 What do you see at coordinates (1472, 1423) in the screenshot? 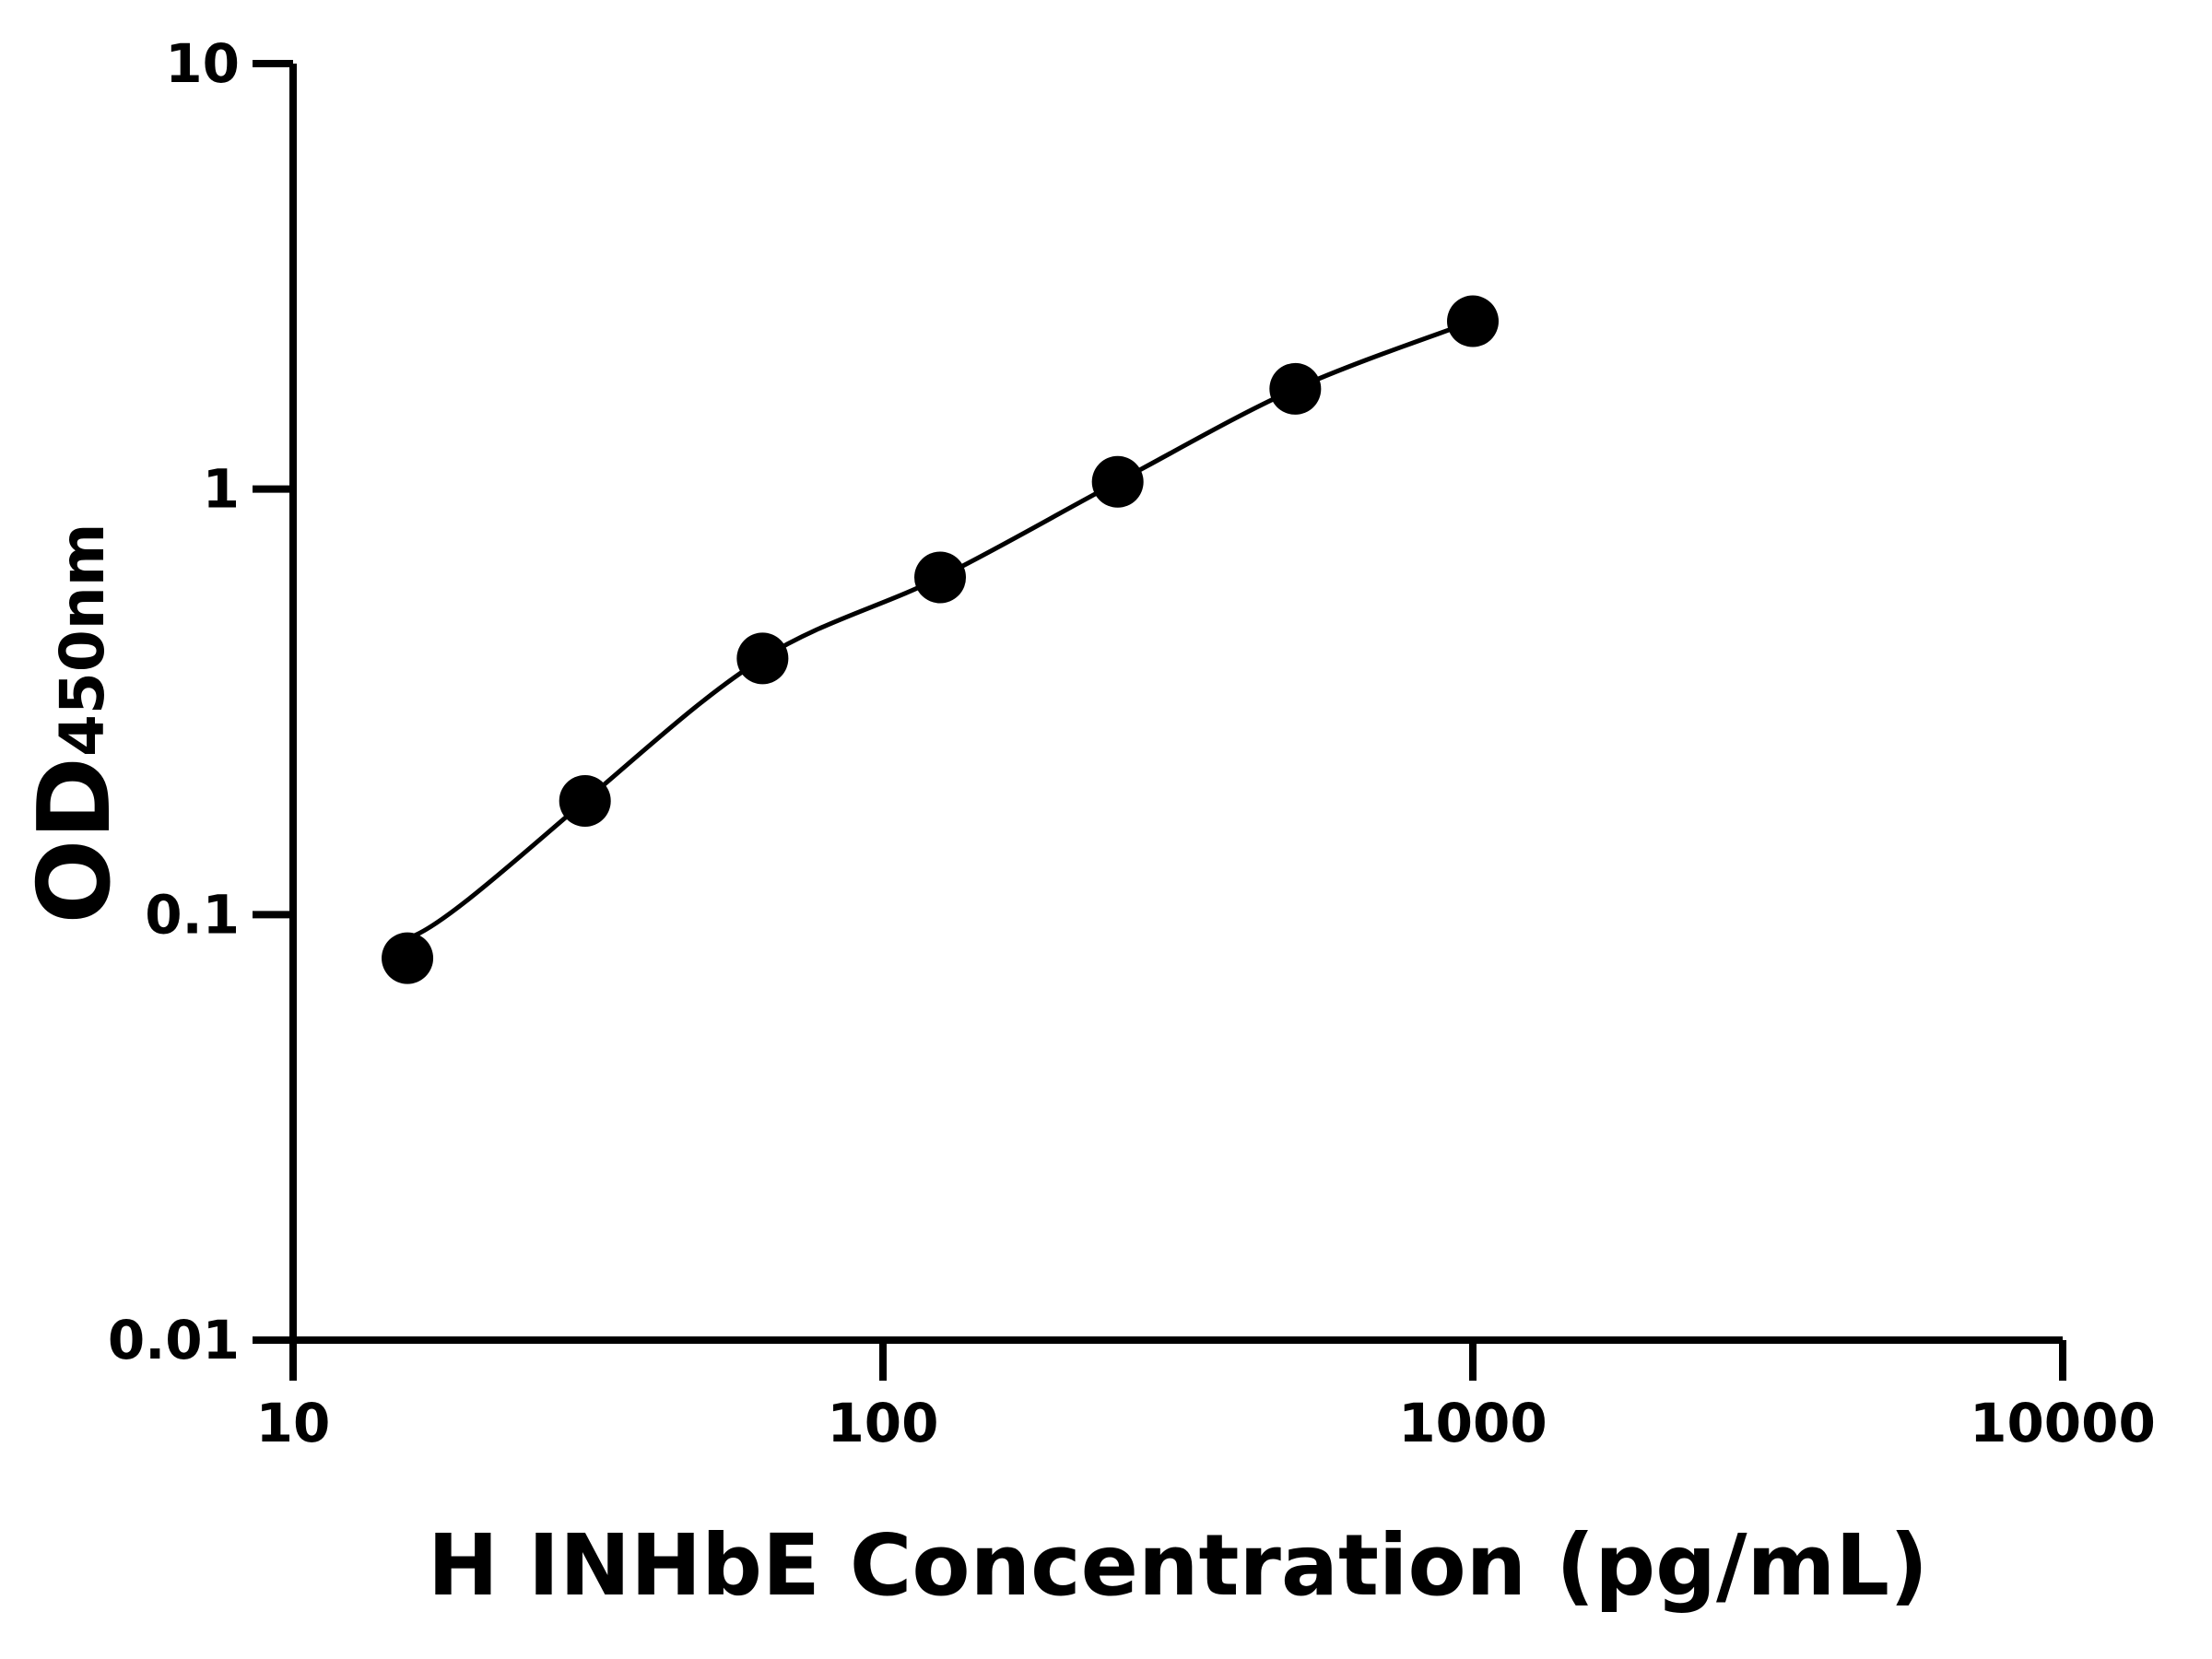
I see `x-tick-label: 1000` at bounding box center [1472, 1423].